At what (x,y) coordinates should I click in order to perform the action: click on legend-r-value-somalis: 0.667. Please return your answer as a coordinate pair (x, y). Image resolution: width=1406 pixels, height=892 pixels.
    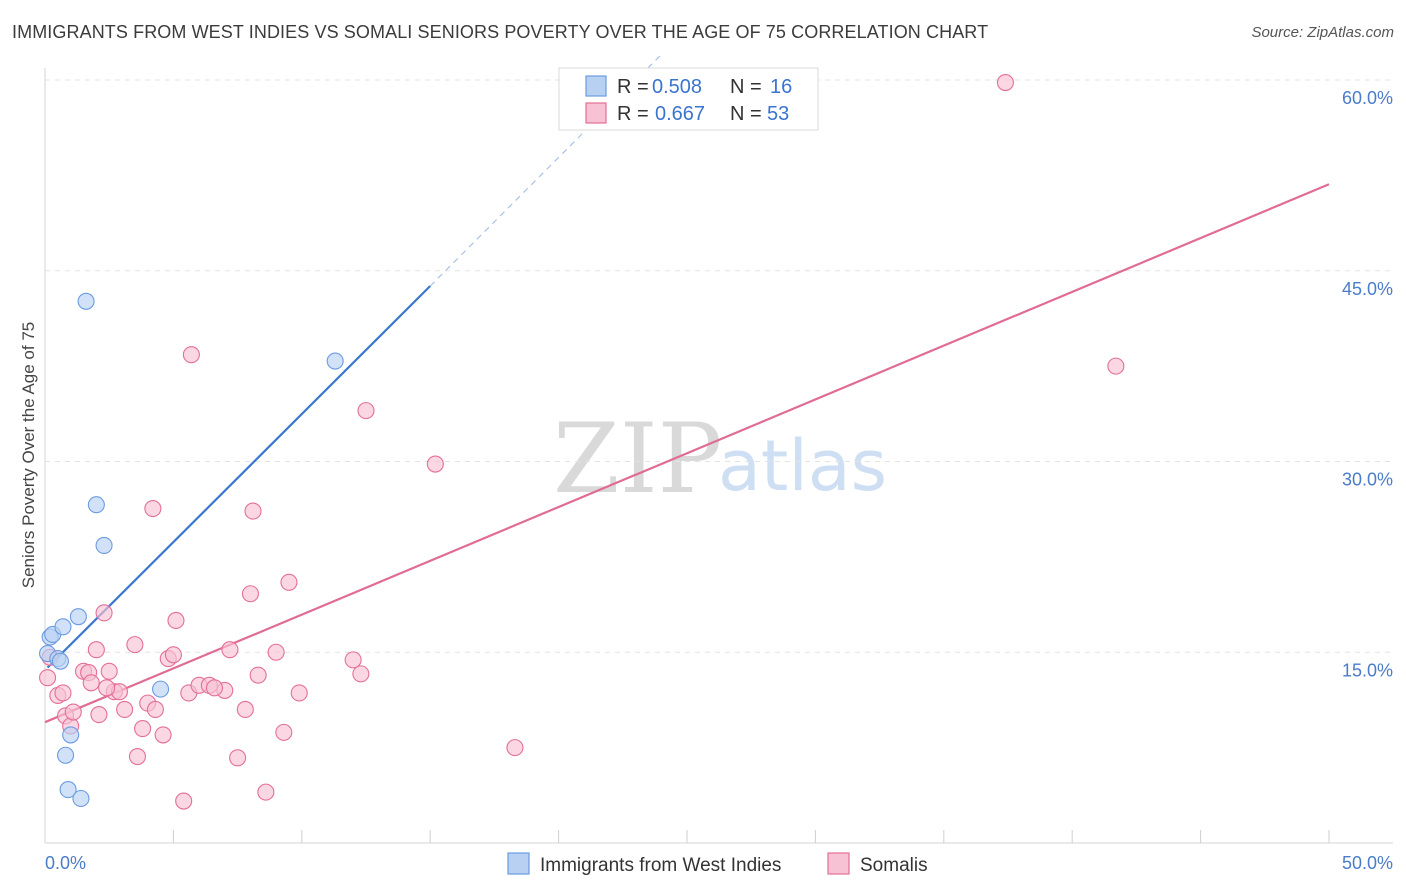
    Looking at the image, I should click on (680, 114).